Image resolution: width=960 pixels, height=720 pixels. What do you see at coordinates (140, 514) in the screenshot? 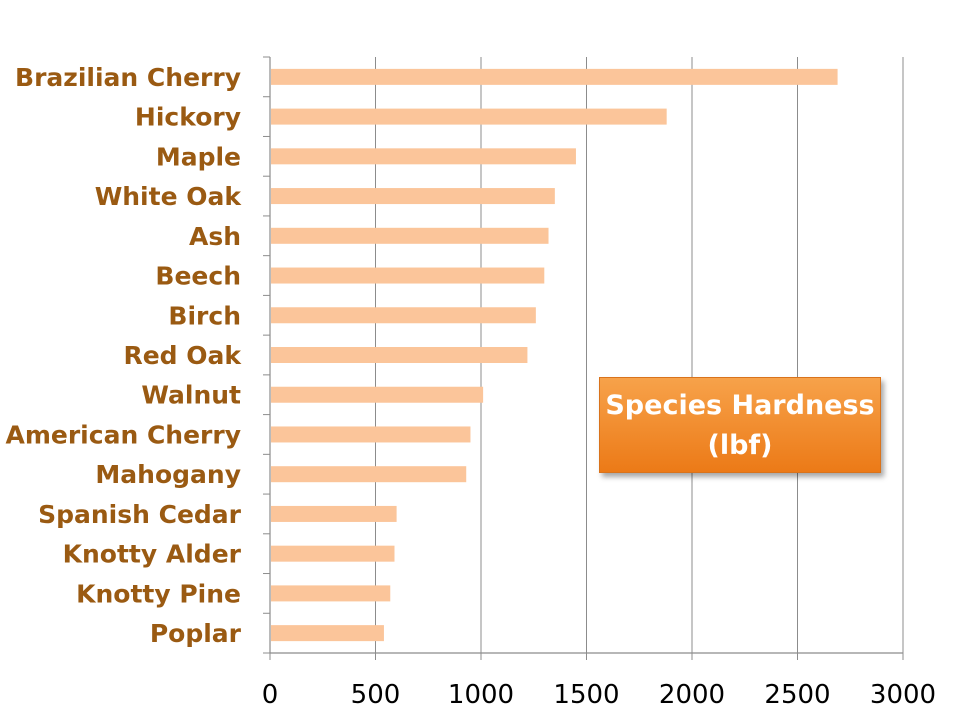
I see `category-label: Spanish Cedar` at bounding box center [140, 514].